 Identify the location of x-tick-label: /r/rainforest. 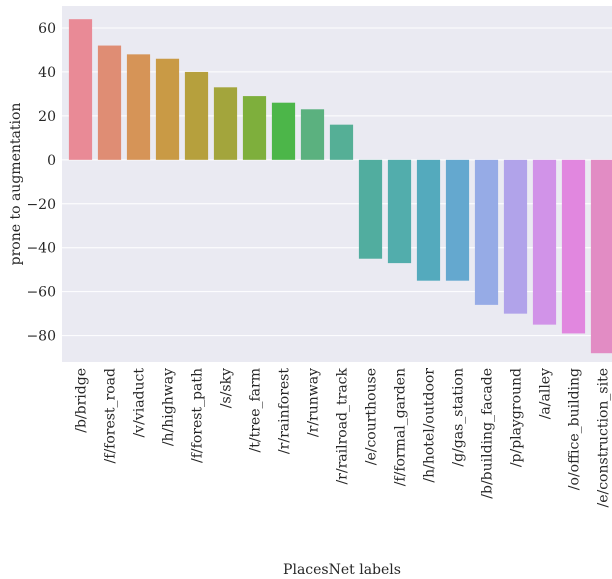
(285, 411).